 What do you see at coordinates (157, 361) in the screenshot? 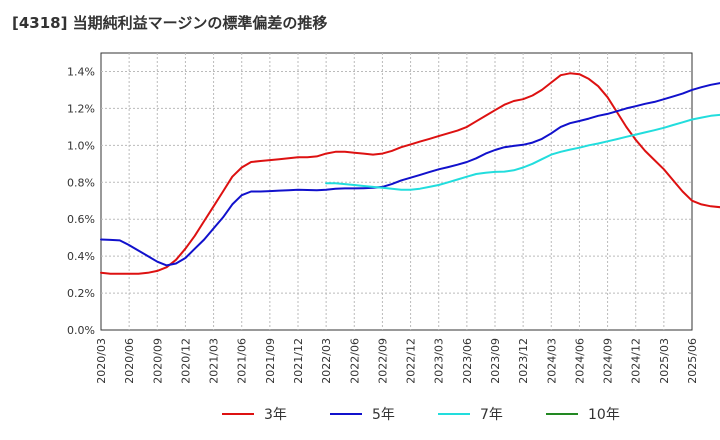
I see `x-tick-label: 2020/09` at bounding box center [157, 361].